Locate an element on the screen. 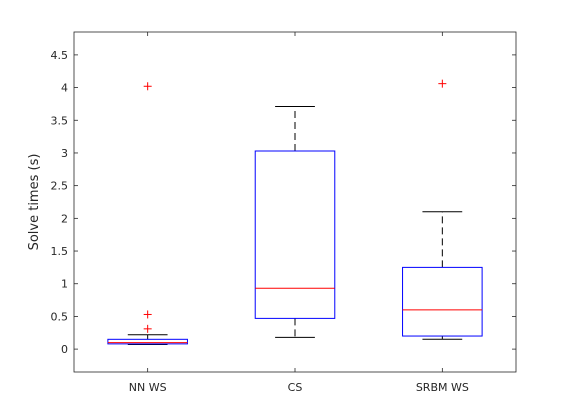 This screenshot has width=570, height=420. x-tick-label: CS is located at coordinates (295, 387).